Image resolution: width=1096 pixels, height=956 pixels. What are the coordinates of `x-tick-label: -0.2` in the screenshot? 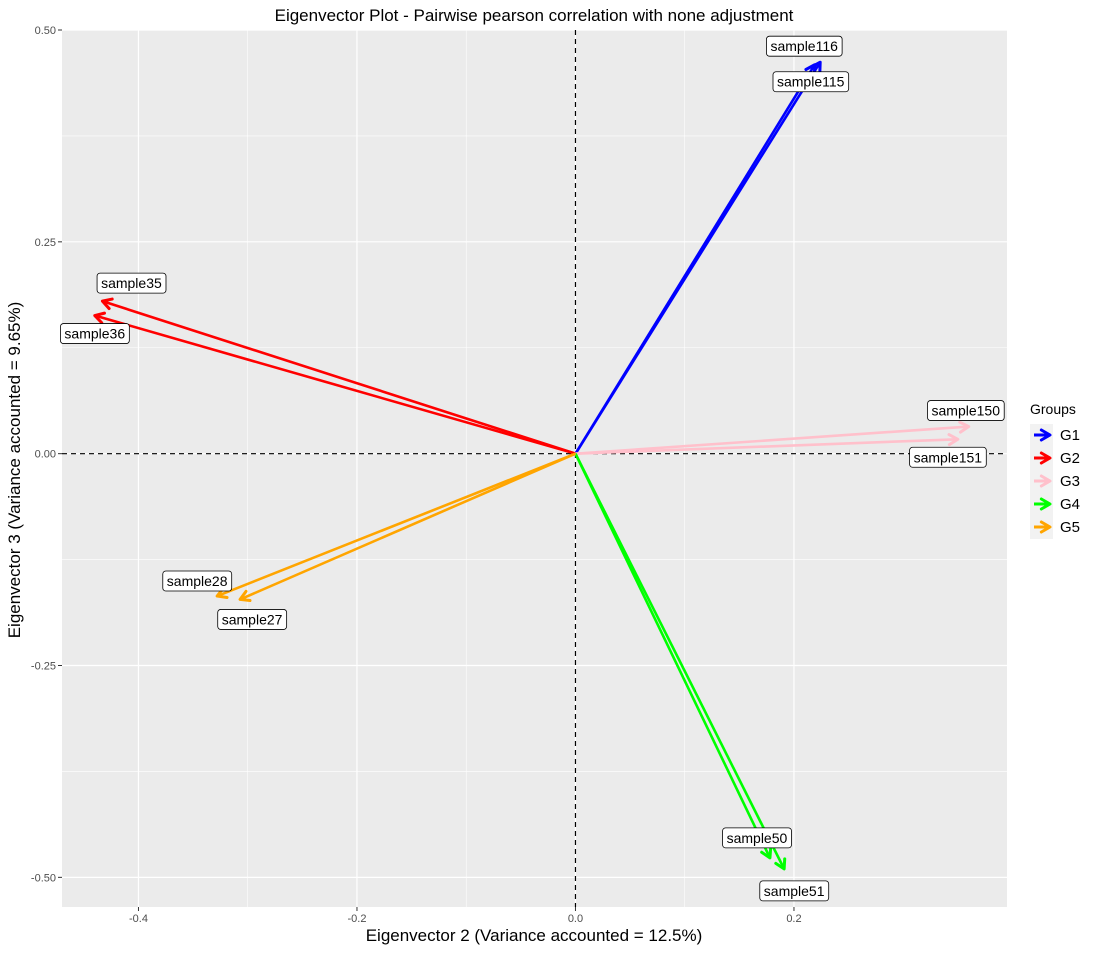 It's located at (356, 919).